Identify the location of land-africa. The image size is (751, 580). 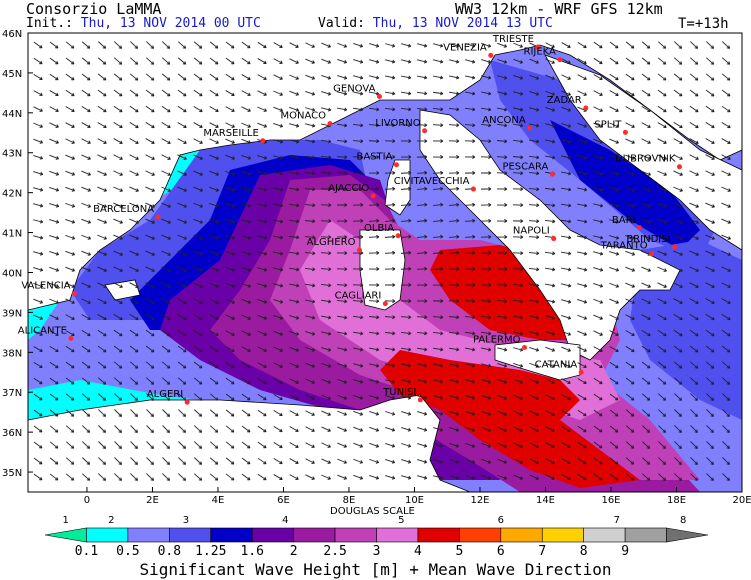
(249, 443).